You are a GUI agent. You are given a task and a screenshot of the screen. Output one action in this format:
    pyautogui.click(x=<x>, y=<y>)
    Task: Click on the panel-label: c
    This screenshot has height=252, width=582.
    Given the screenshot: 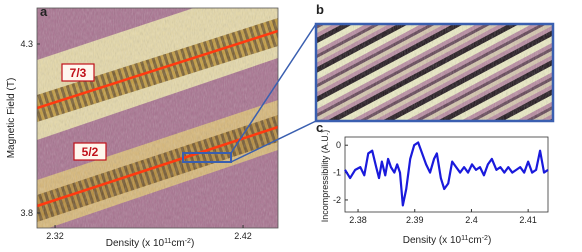 What is the action you would take?
    pyautogui.click(x=319, y=127)
    